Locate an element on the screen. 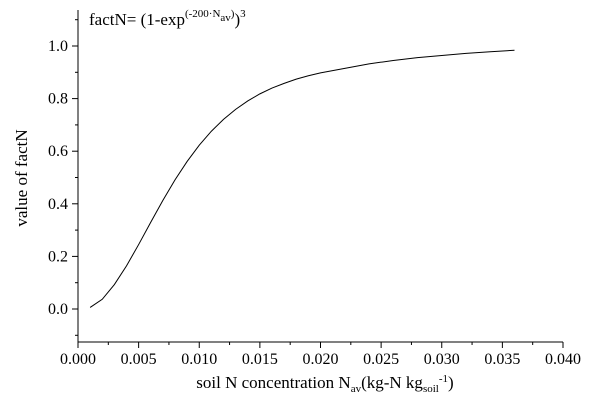  y-tick-label: 1.0 is located at coordinates (58, 46).